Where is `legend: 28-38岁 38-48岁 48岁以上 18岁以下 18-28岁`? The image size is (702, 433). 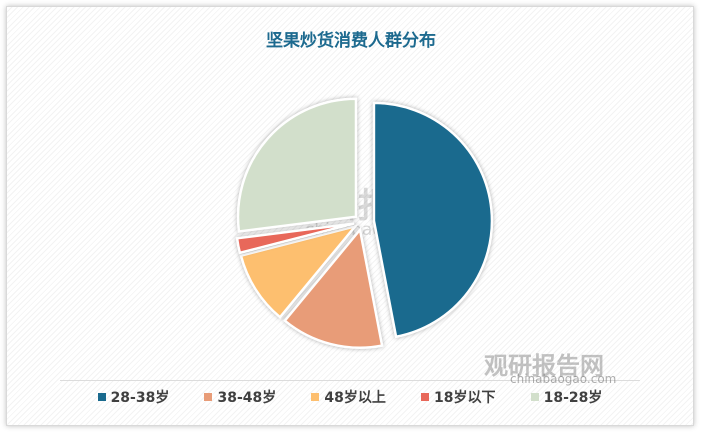 legend: 28-38岁 38-48岁 48岁以上 18岁以下 18-28岁 is located at coordinates (350, 396).